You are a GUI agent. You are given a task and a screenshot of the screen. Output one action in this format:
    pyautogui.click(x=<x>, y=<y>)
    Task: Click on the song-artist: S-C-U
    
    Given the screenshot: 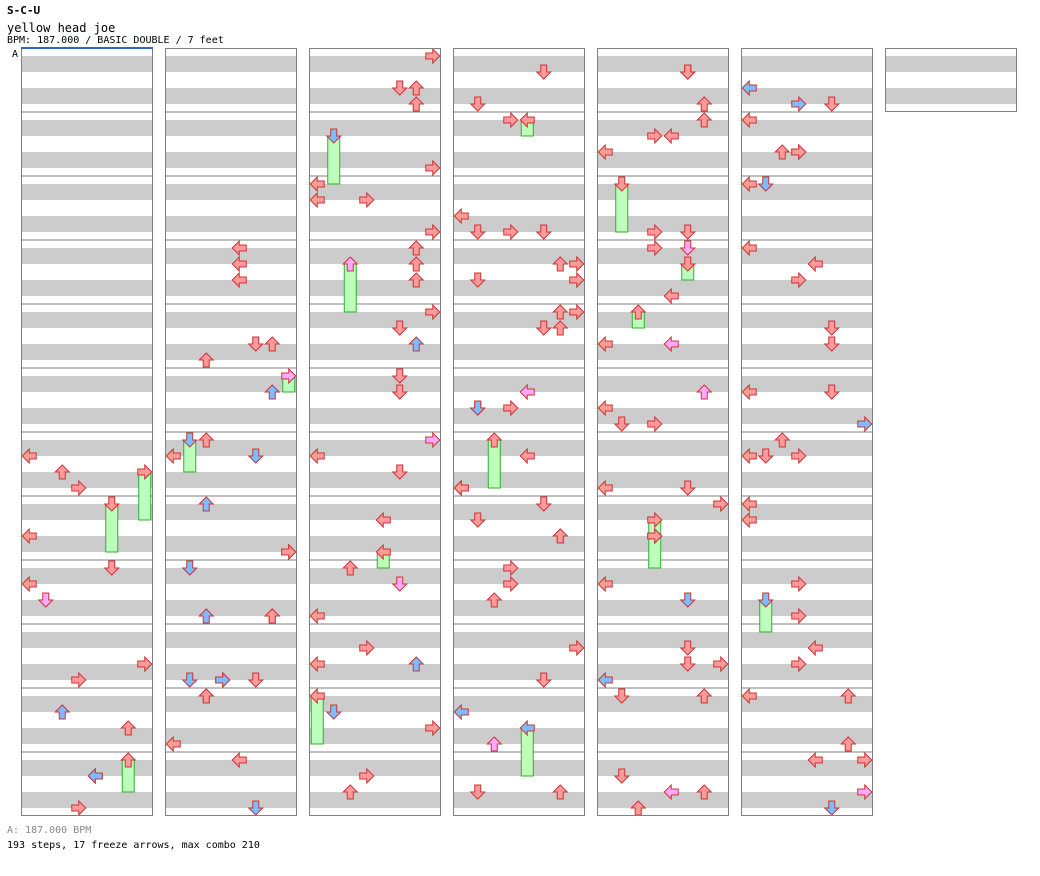 What is the action you would take?
    pyautogui.click(x=24, y=10)
    